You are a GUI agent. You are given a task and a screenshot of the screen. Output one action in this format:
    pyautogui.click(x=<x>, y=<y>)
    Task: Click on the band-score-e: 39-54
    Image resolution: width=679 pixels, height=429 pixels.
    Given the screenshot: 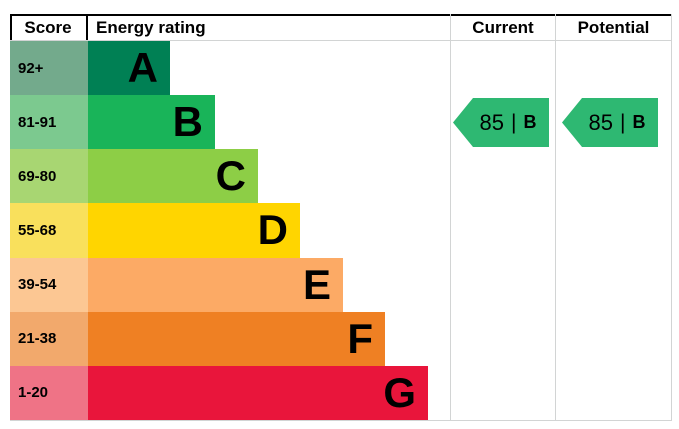 What is the action you would take?
    pyautogui.click(x=49, y=284)
    